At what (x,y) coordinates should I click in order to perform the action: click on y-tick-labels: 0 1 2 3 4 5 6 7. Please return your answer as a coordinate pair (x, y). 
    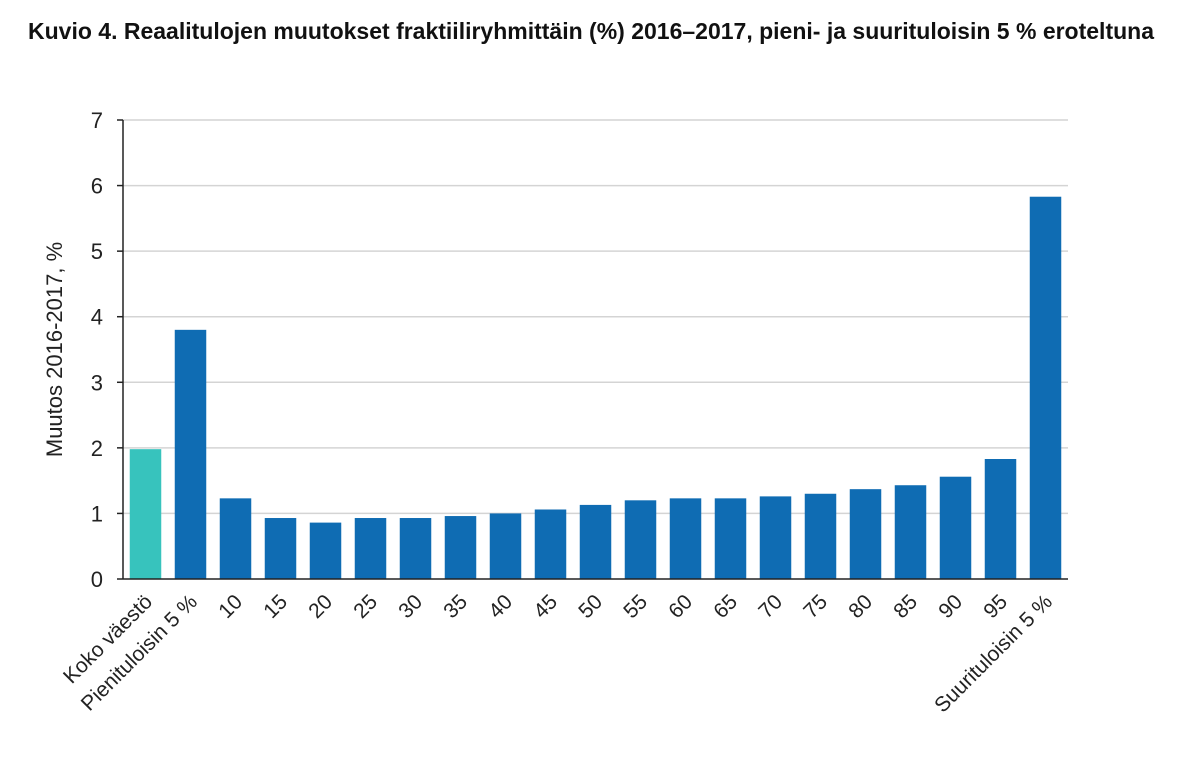
    Looking at the image, I should click on (97, 350).